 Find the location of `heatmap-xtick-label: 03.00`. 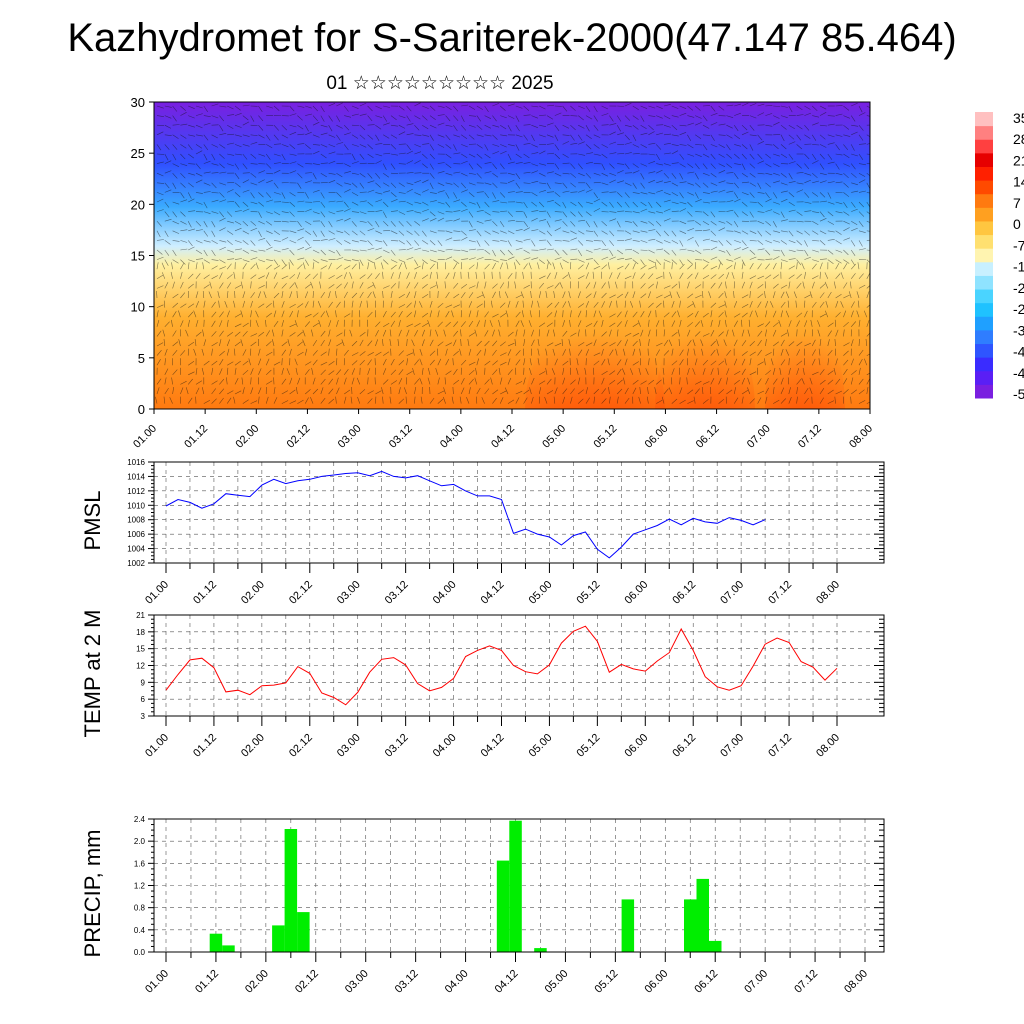

heatmap-xtick-label: 03.00 is located at coordinates (350, 437).